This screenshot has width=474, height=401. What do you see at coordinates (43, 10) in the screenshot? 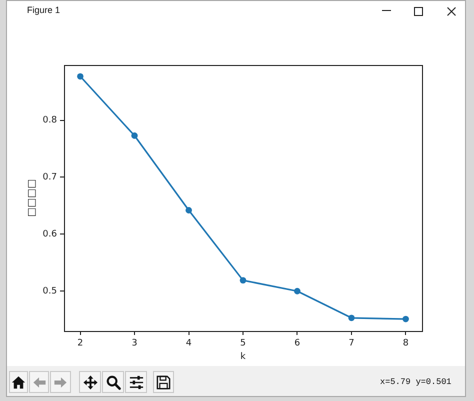
I see `caption: Figure 1` at bounding box center [43, 10].